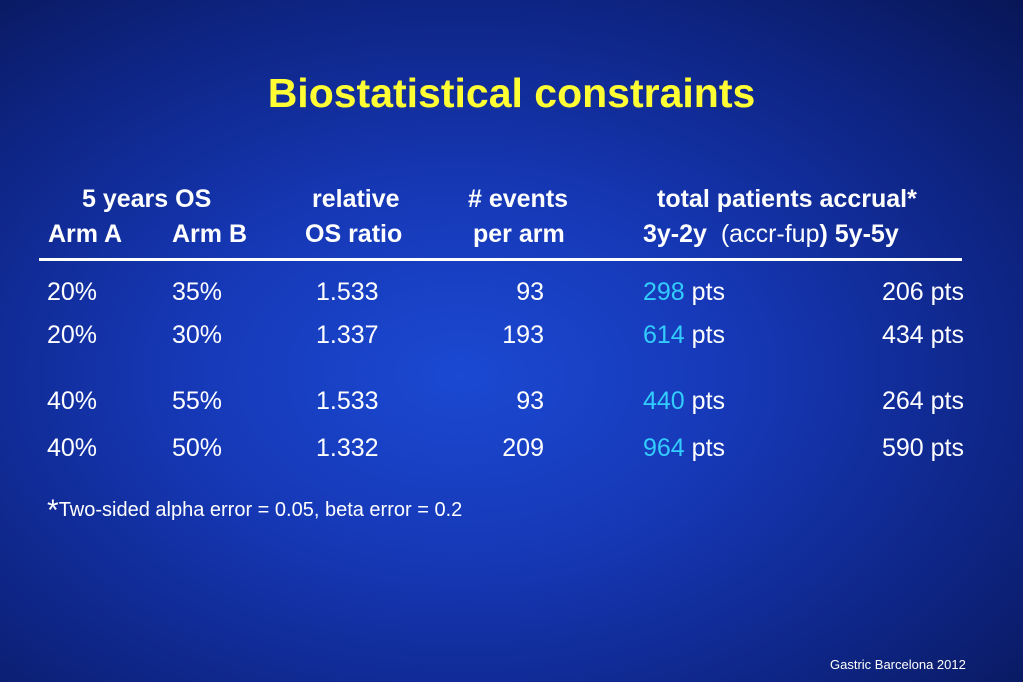 Image resolution: width=1023 pixels, height=682 pixels. I want to click on cell-events: 193, so click(523, 335).